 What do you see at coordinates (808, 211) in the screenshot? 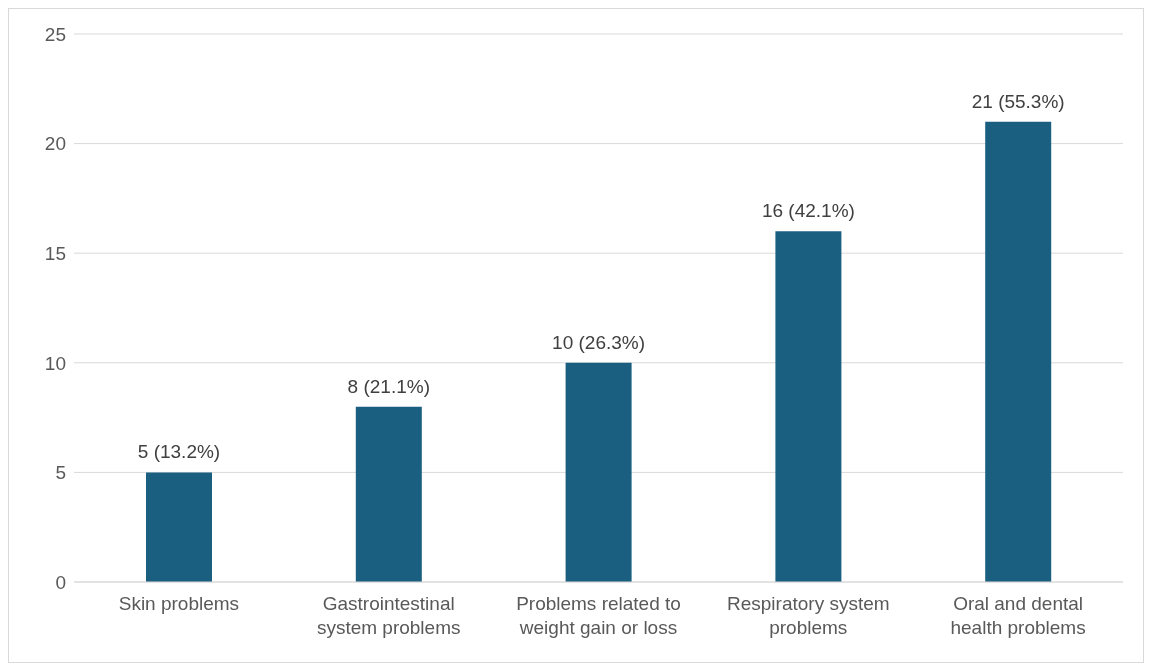
I see `data-label: 16 (42.1%)` at bounding box center [808, 211].